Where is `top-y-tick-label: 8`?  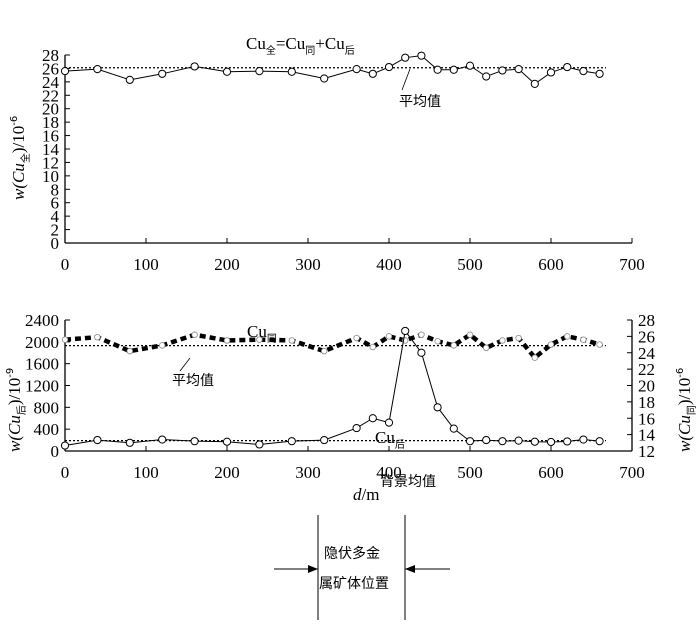 top-y-tick-label: 8 is located at coordinates (55, 189).